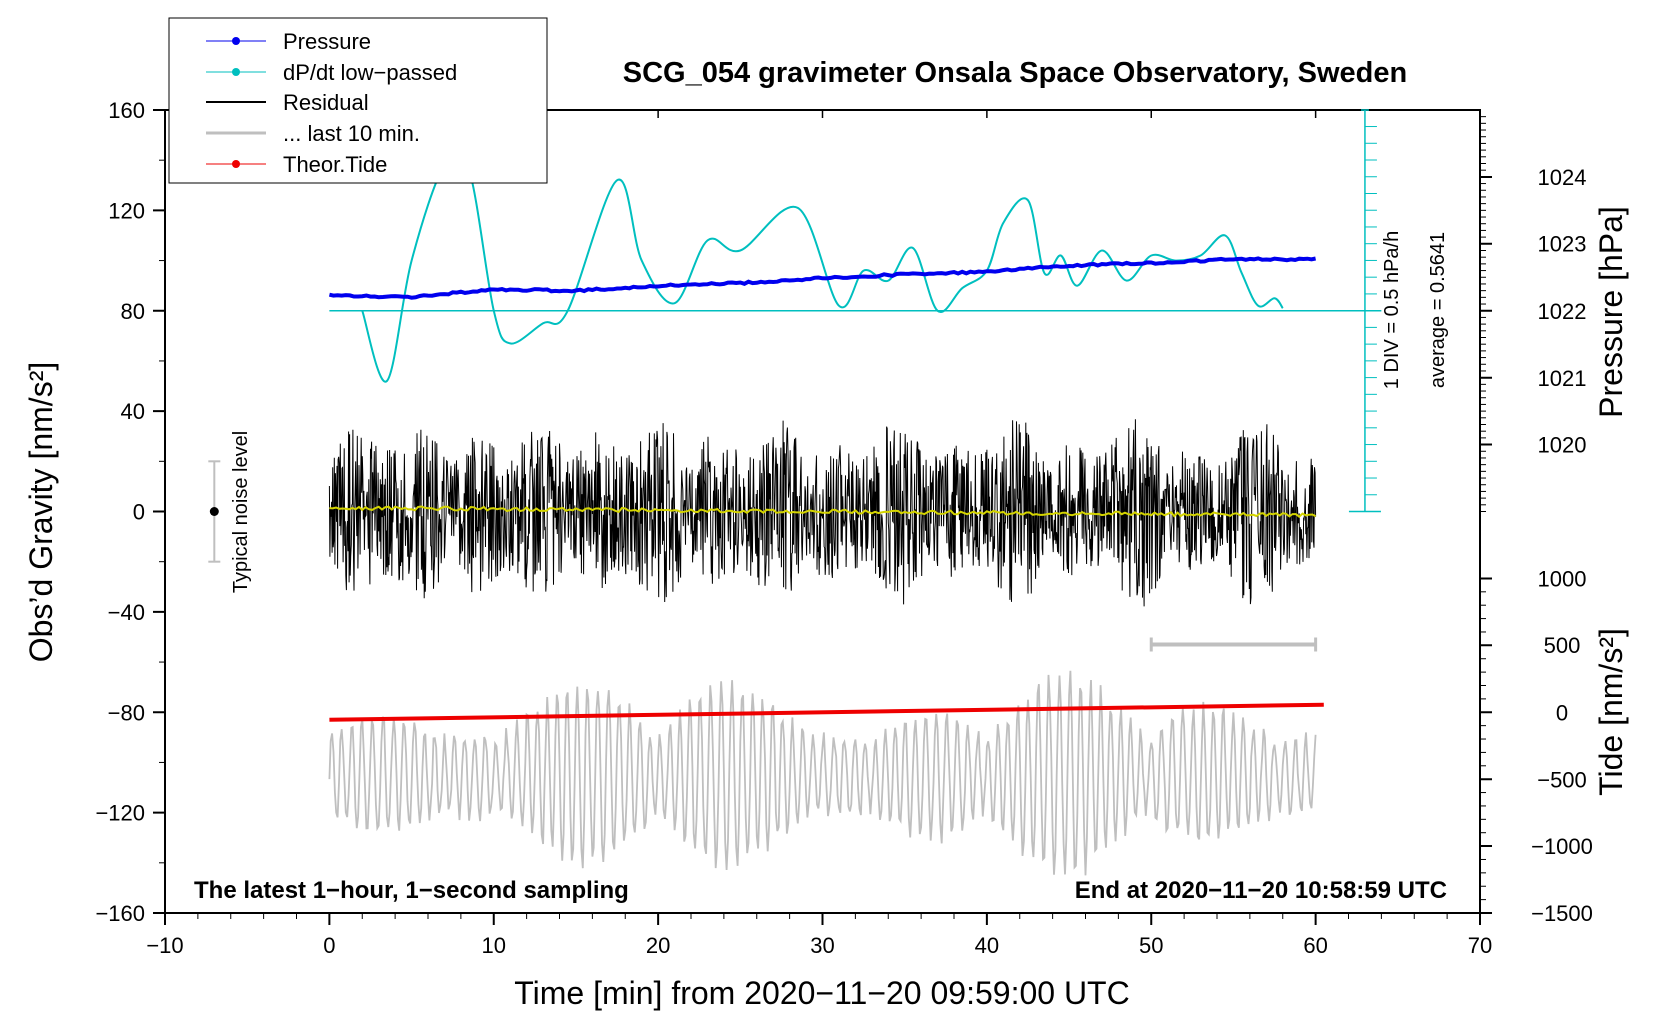 This screenshot has height=1020, width=1660. What do you see at coordinates (1562, 913) in the screenshot?
I see `tide-tick-label: −1500` at bounding box center [1562, 913].